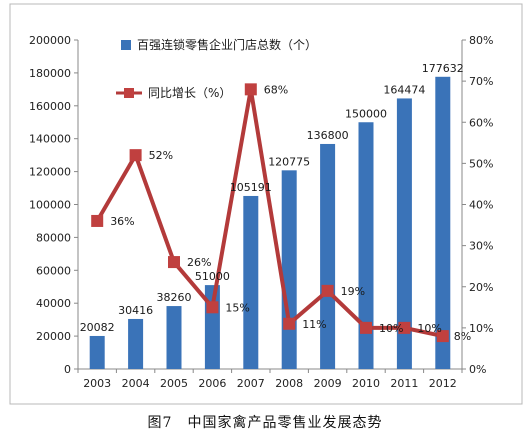 Image resolution: width=530 pixels, height=448 pixels. What do you see at coordinates (481, 328) in the screenshot?
I see `y-right-tick-label: 10%` at bounding box center [481, 328].